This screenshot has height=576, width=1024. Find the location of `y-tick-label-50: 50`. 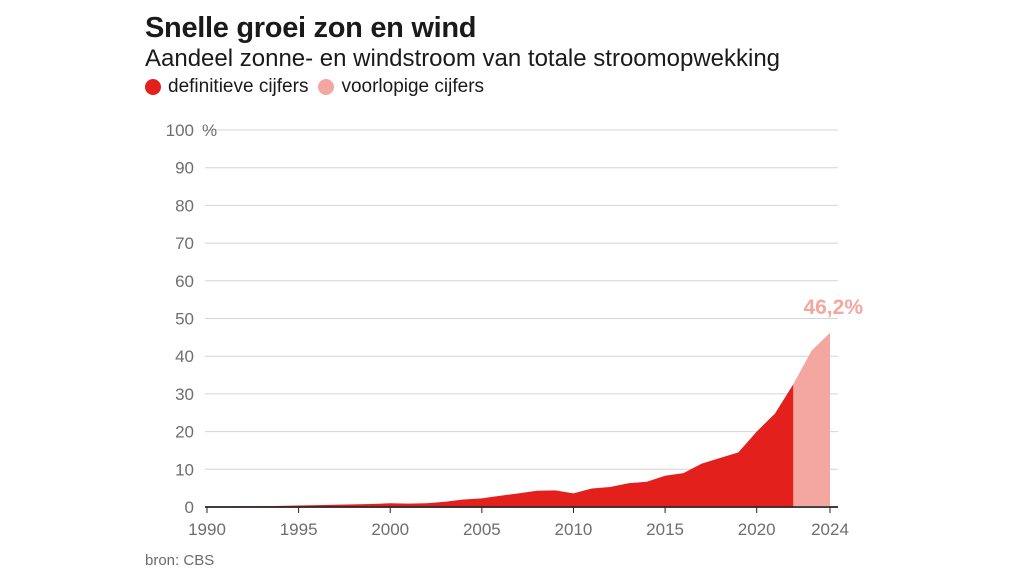

y-tick-label-50: 50 is located at coordinates (184, 319).